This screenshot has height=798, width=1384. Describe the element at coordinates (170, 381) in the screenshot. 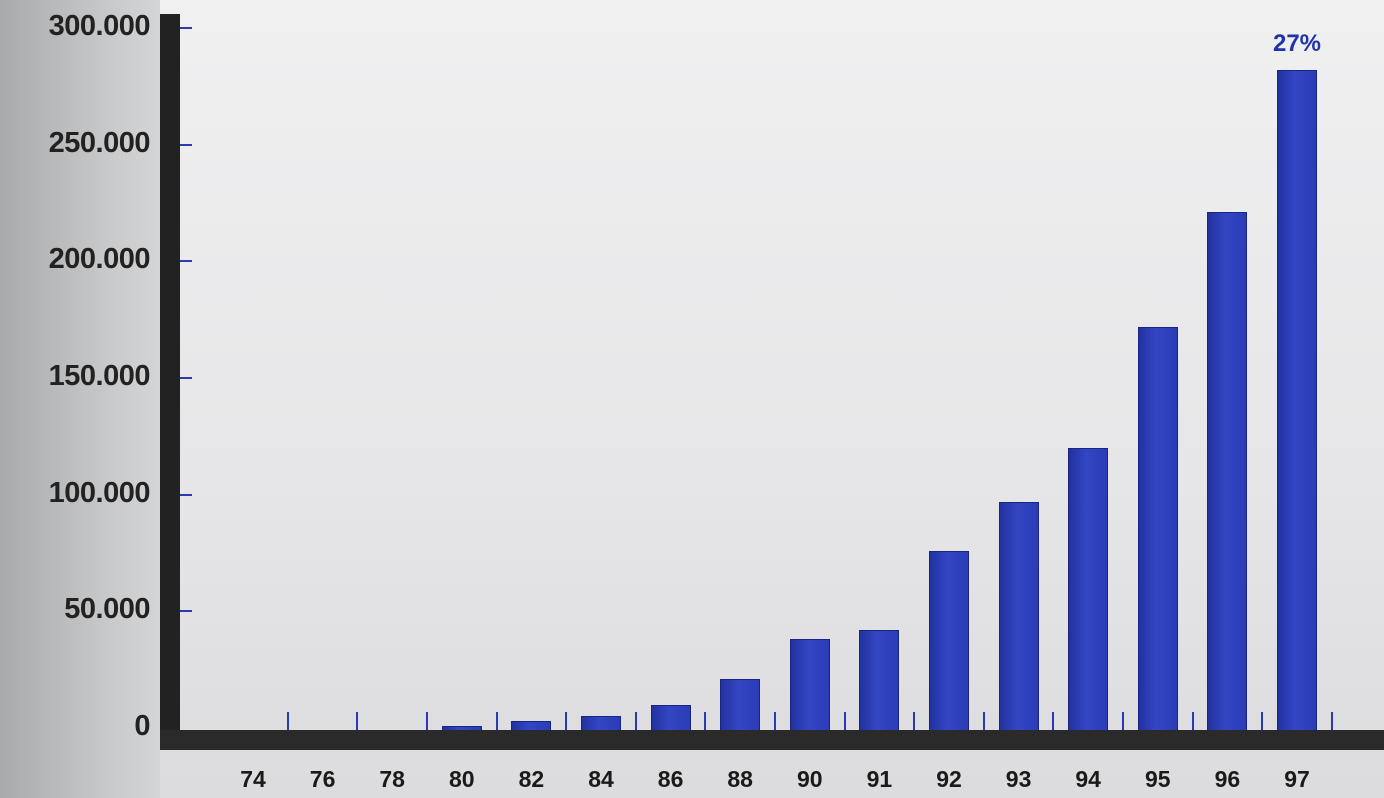

I see `y-axis-line` at that location.